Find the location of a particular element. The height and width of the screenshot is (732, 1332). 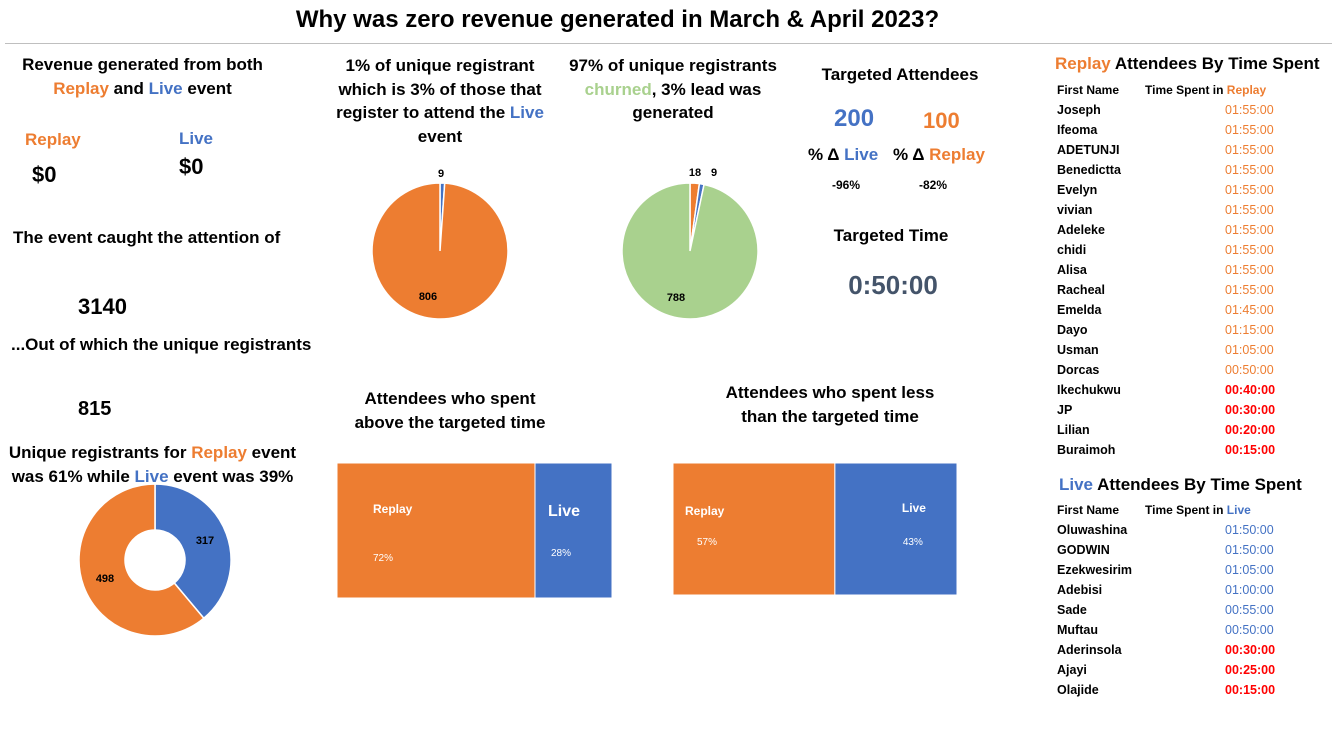

replay-table-title-replay: Replay is located at coordinates (1083, 63).